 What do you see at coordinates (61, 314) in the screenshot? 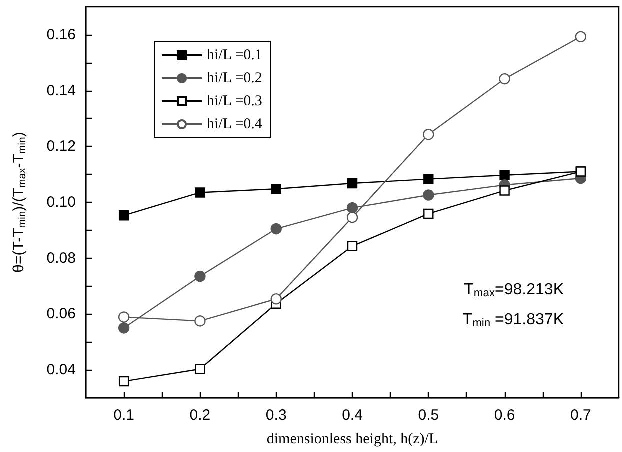
I see `y-tick-label: 0.06` at bounding box center [61, 314].